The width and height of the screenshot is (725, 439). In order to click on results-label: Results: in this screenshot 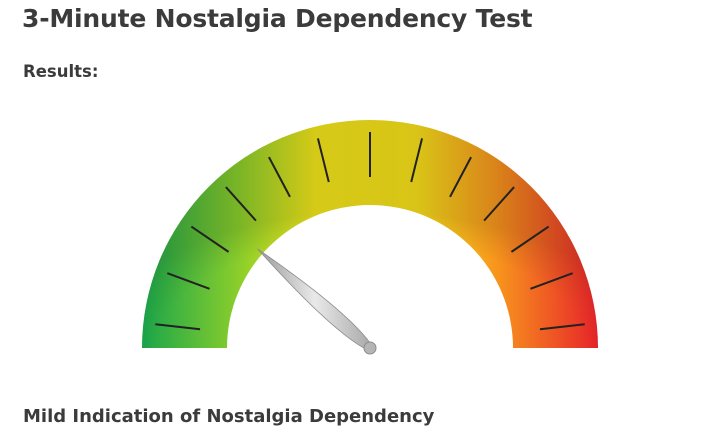, I will do `click(61, 71)`.